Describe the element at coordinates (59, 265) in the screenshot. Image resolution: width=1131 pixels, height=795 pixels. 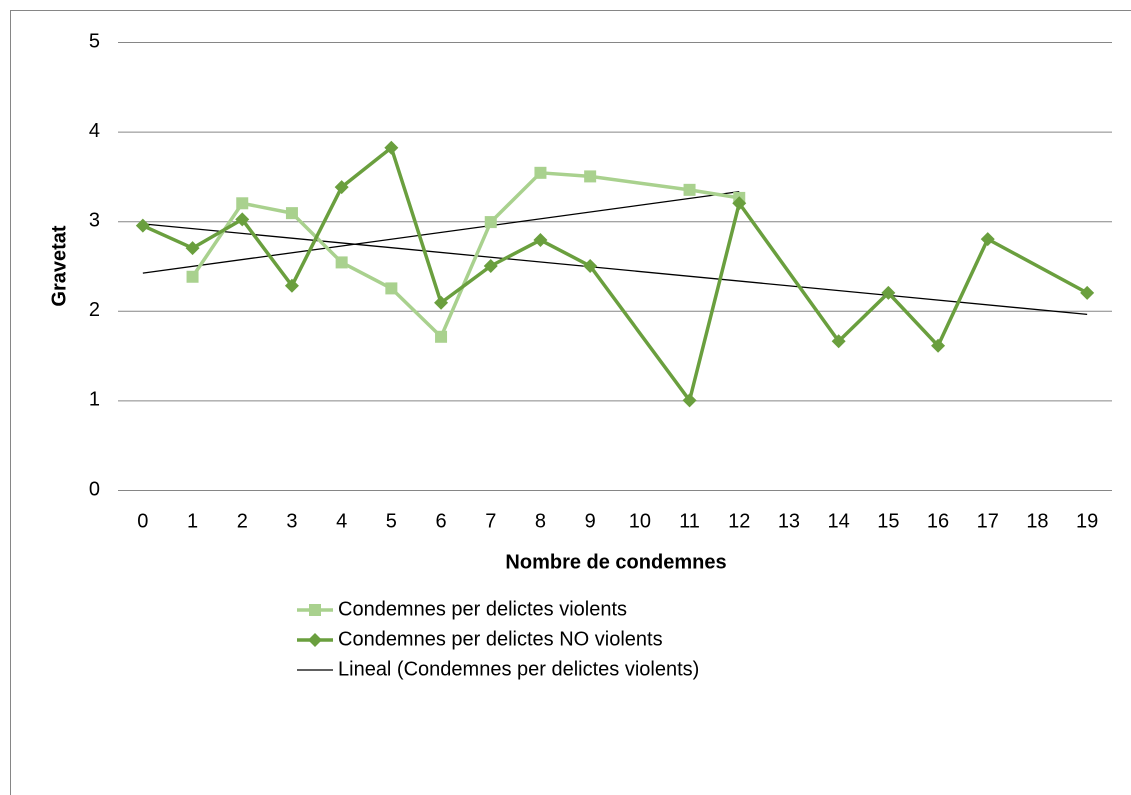
I see `y-axis-title: Gravetat` at that location.